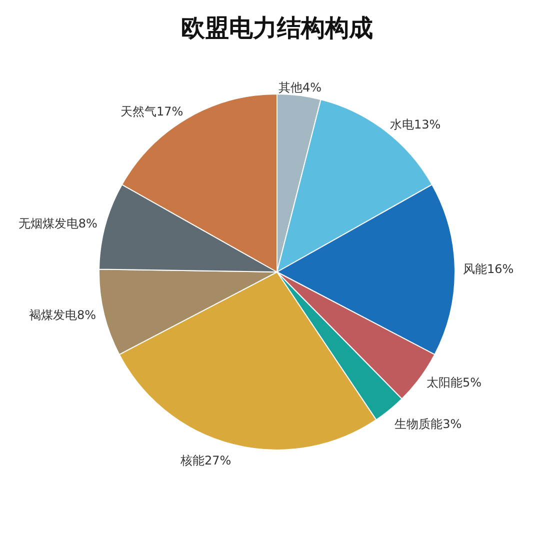 Image resolution: width=554 pixels, height=544 pixels. I want to click on slice-label: 太阳能5%, so click(454, 383).